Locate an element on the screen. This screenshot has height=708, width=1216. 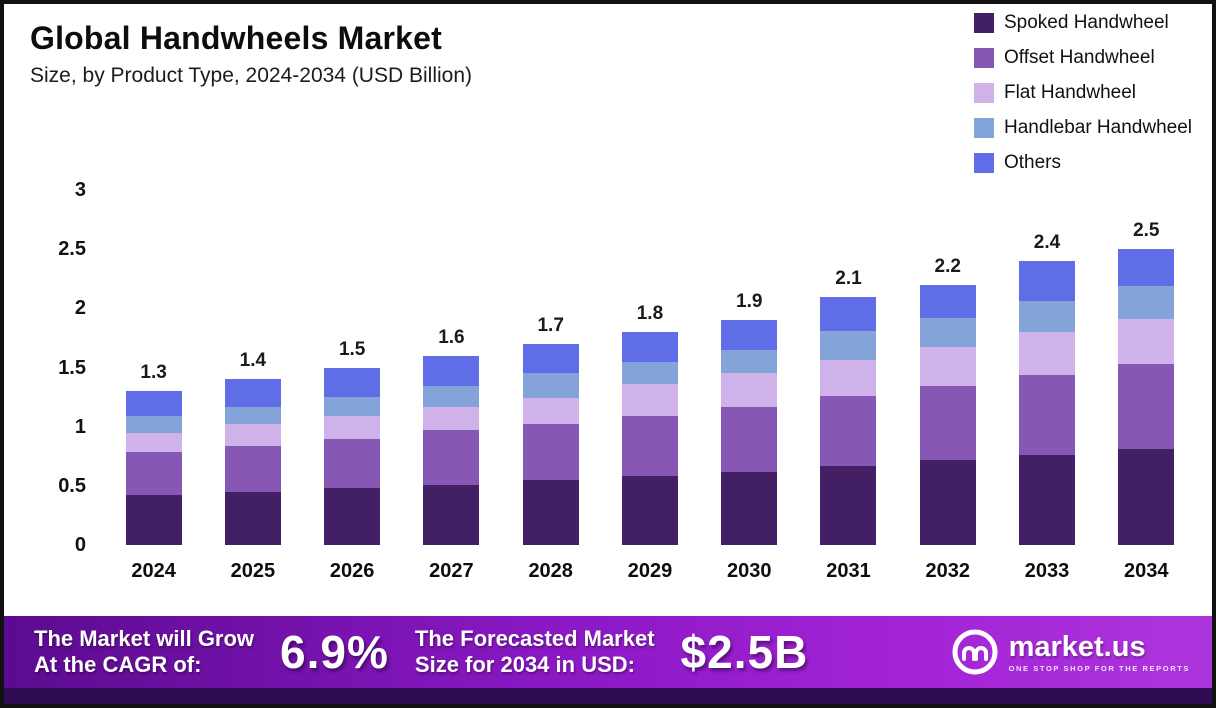
x-tick-label: 2030 is located at coordinates (749, 571).